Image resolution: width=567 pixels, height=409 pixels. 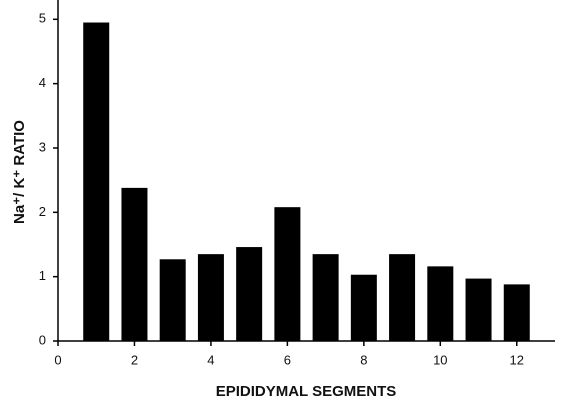 I want to click on x-tick-label: 12, so click(x=517, y=359).